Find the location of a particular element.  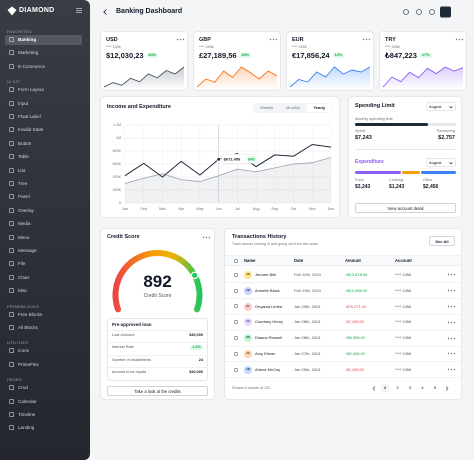

tab: Weekly is located at coordinates (267, 107).